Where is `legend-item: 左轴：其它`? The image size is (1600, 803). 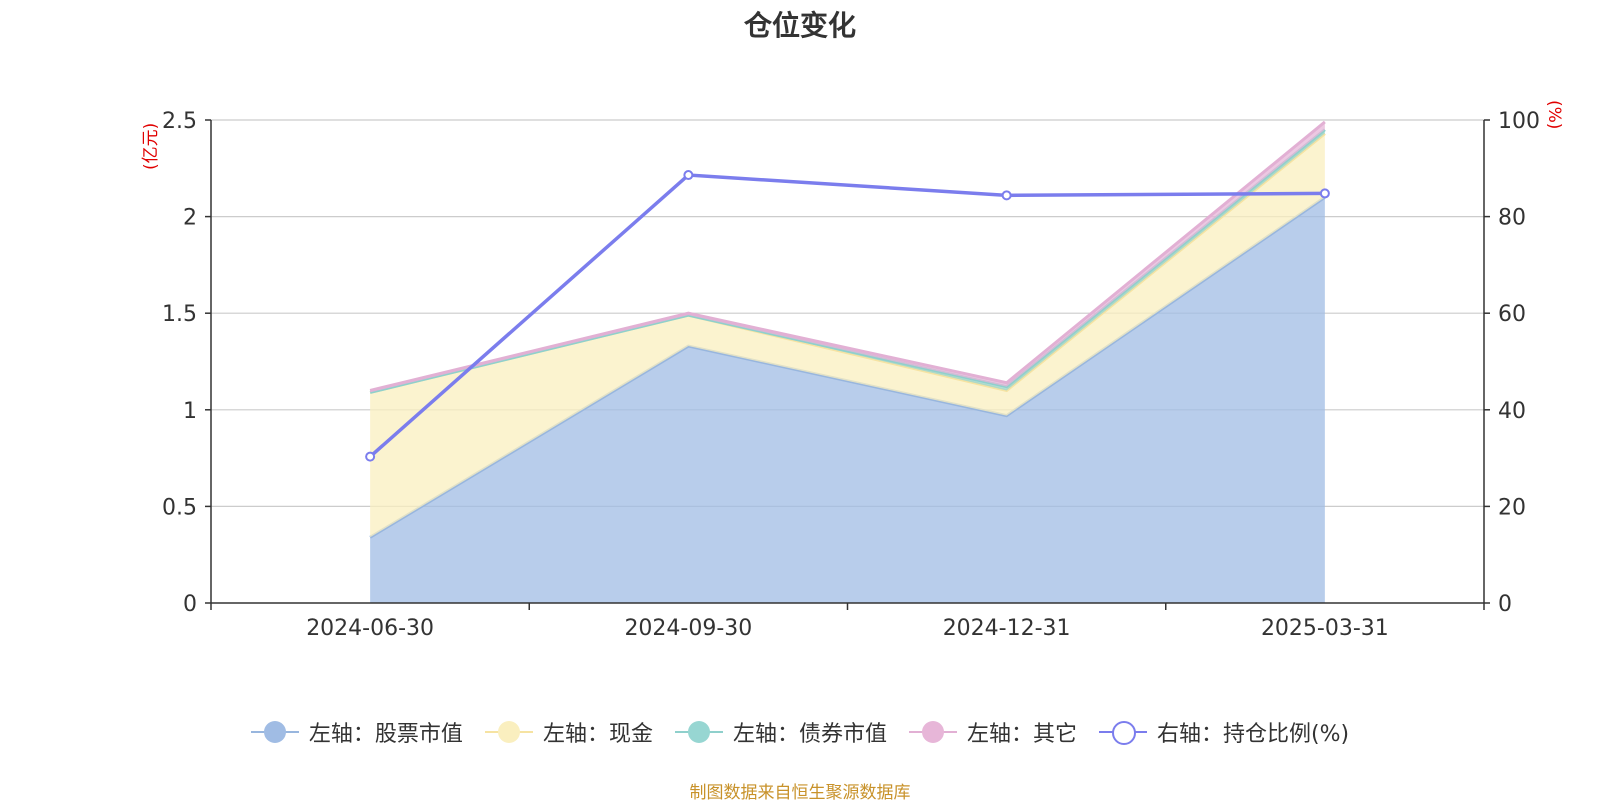
legend-item: 左轴：其它 is located at coordinates (992, 732).